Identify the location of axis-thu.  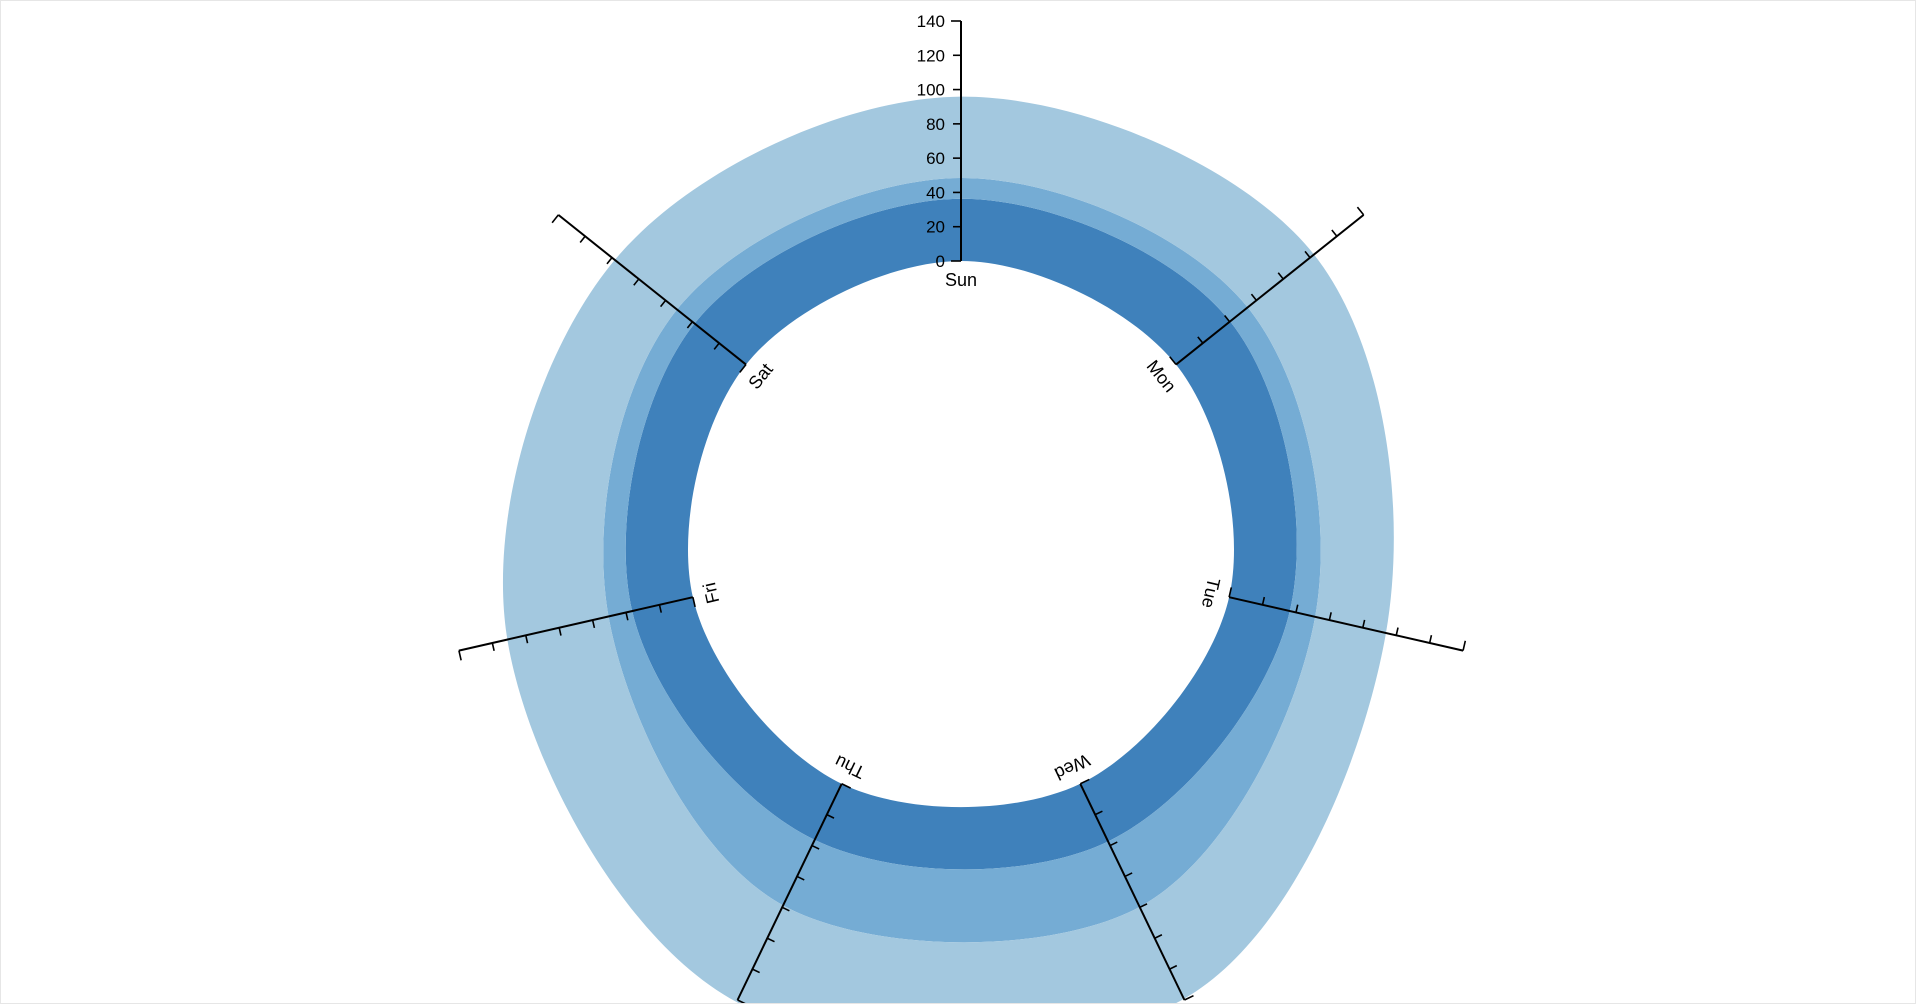
(794, 893).